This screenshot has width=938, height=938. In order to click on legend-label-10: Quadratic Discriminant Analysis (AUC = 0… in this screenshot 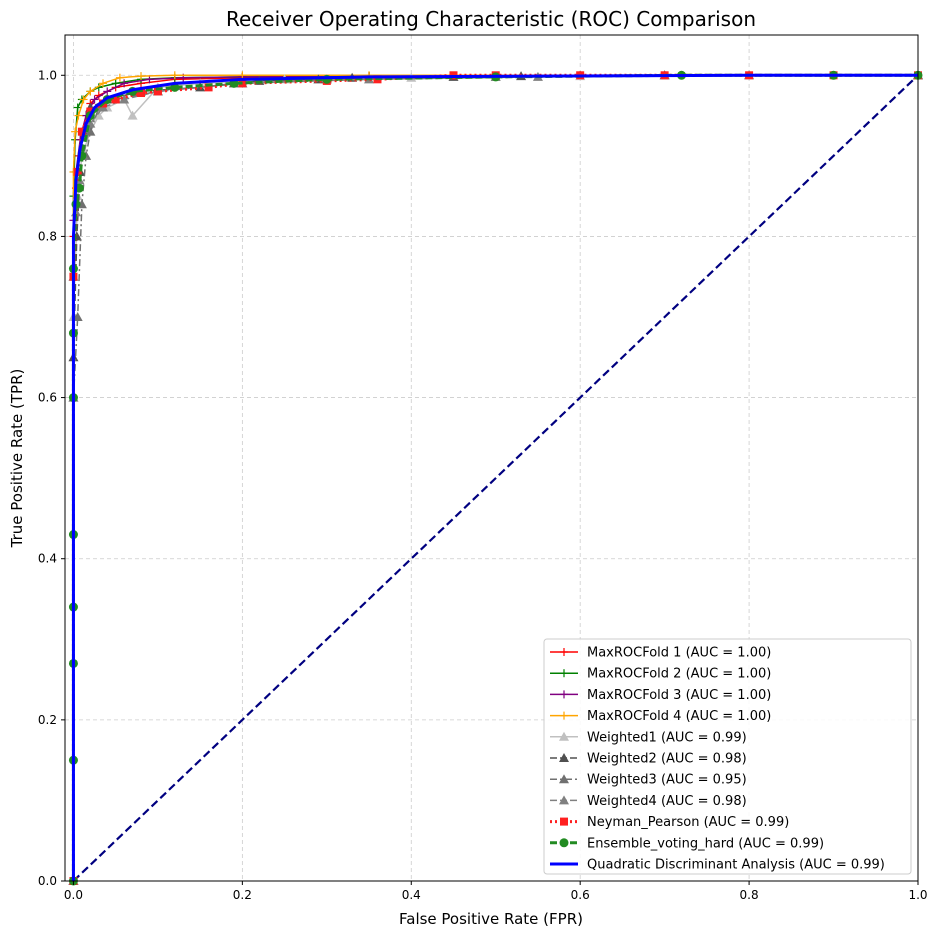, I will do `click(736, 865)`.